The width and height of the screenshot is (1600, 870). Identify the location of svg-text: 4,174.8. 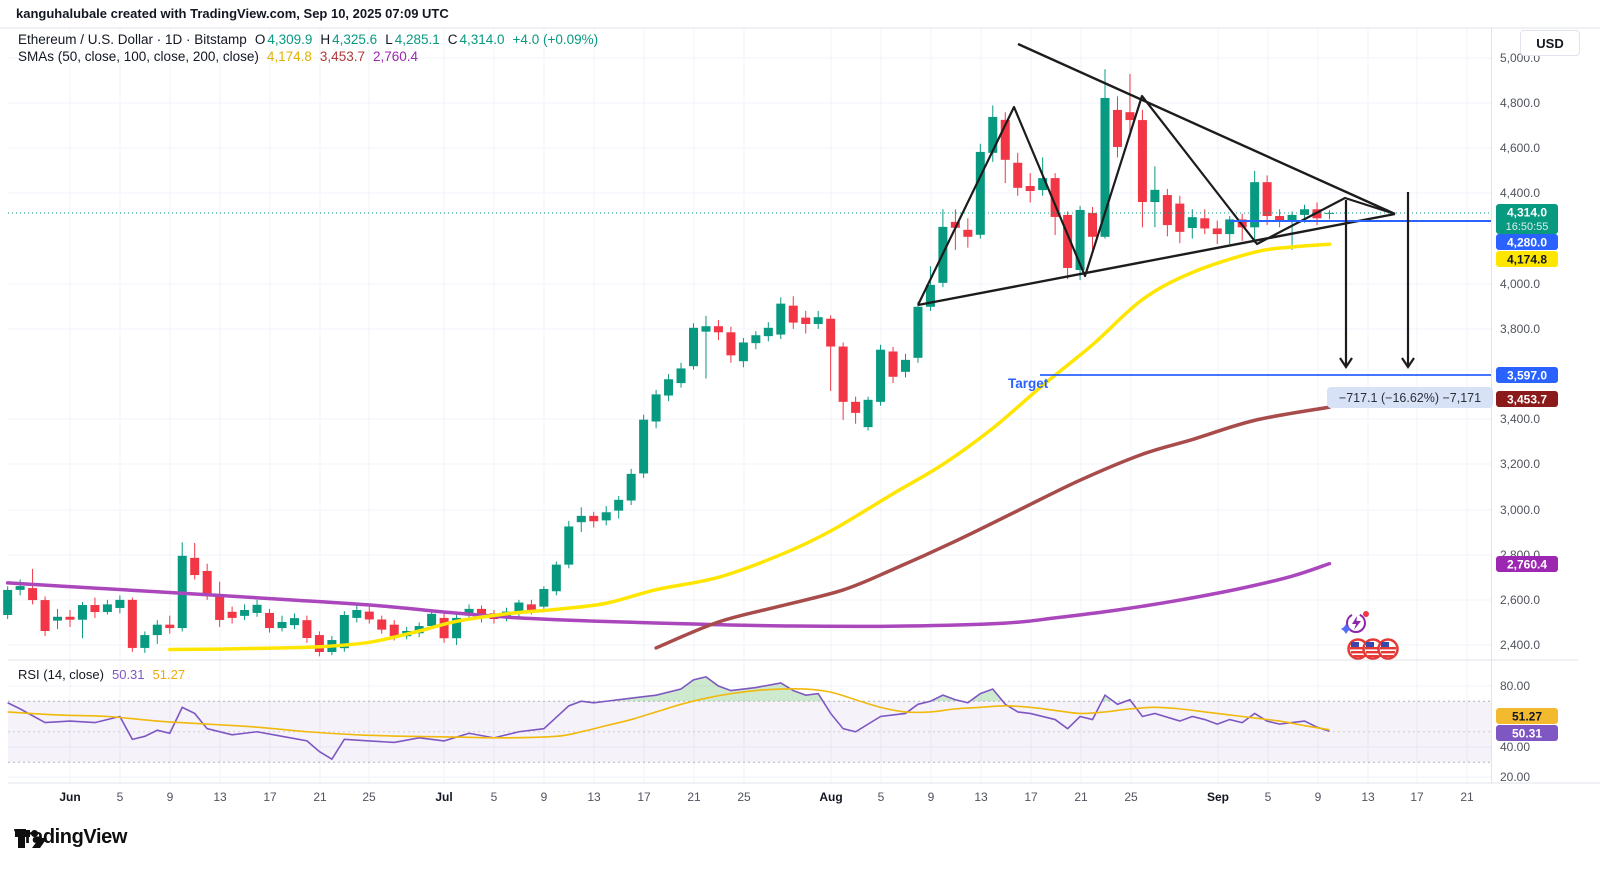
(1527, 260).